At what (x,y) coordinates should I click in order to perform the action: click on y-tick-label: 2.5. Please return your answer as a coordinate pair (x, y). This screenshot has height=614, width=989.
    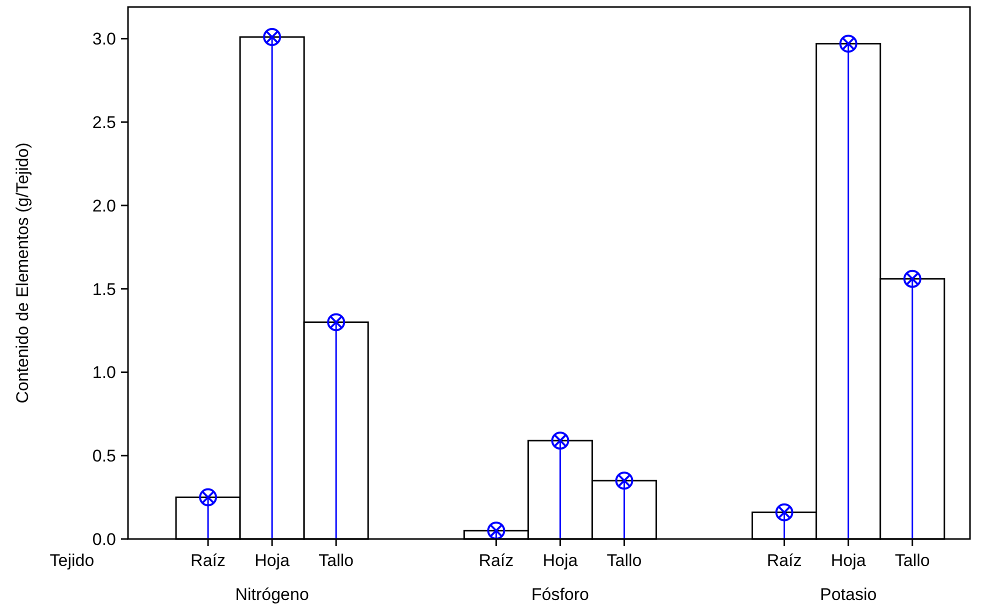
    Looking at the image, I should click on (104, 122).